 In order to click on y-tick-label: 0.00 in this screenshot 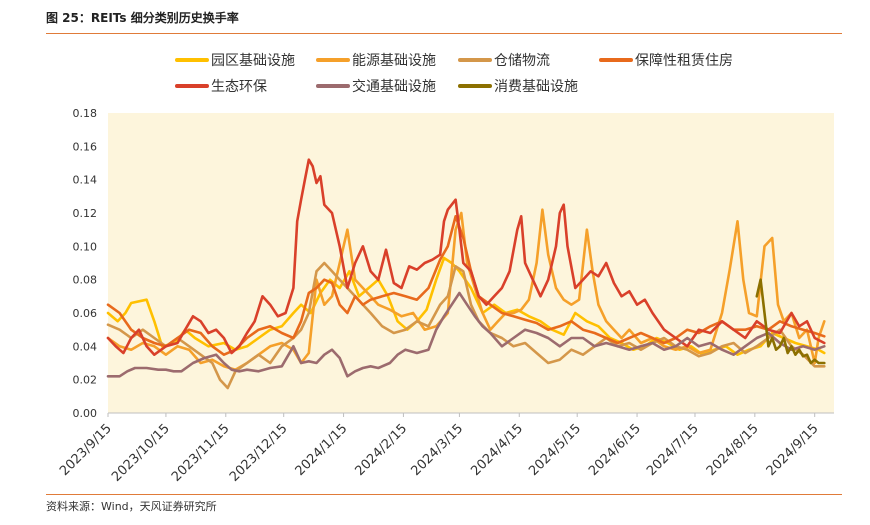, I will do `click(85, 413)`.